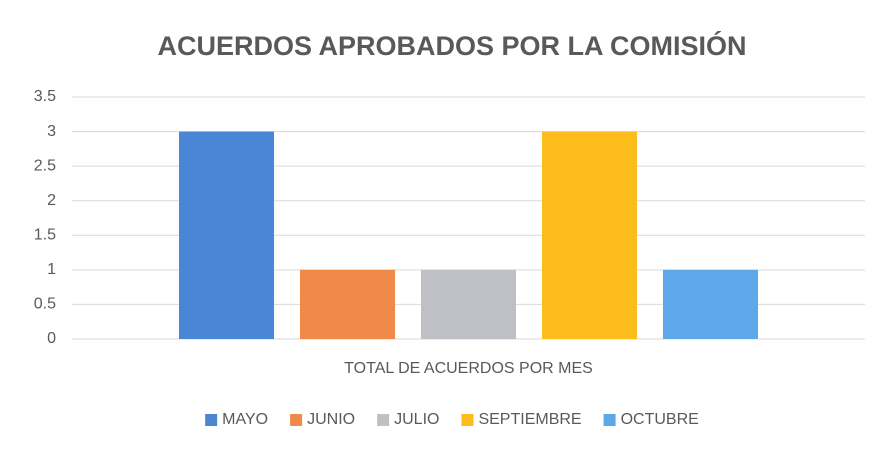  What do you see at coordinates (660, 419) in the screenshot?
I see `legend-label: OCTUBRE` at bounding box center [660, 419].